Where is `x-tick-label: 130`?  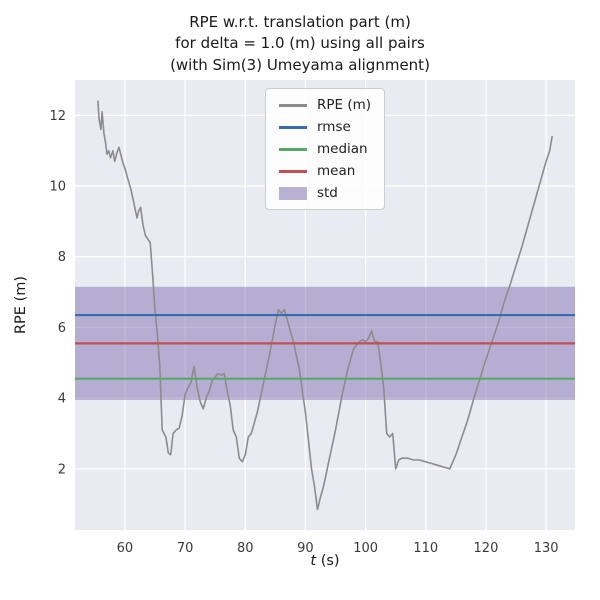 x-tick-label: 130 is located at coordinates (546, 548).